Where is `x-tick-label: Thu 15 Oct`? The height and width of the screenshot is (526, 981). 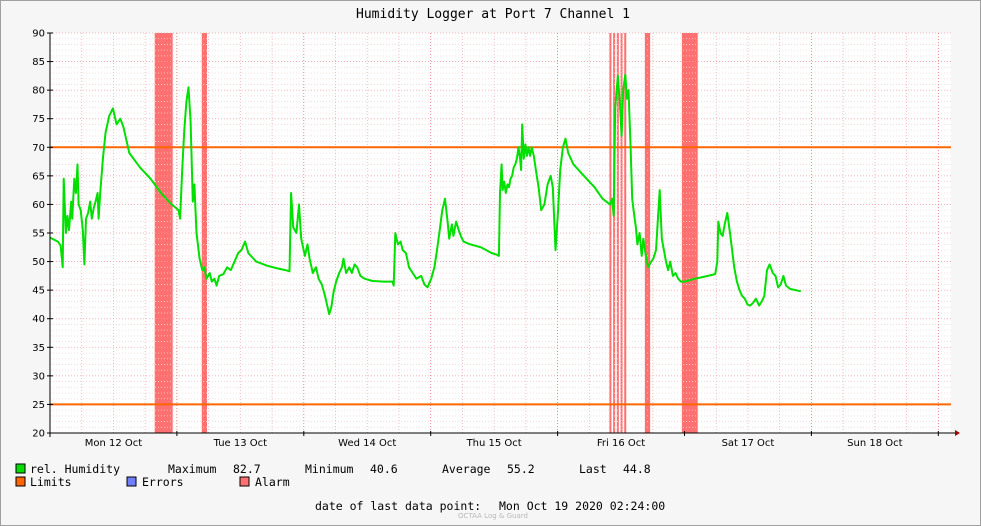 x-tick-label: Thu 15 Oct is located at coordinates (494, 443).